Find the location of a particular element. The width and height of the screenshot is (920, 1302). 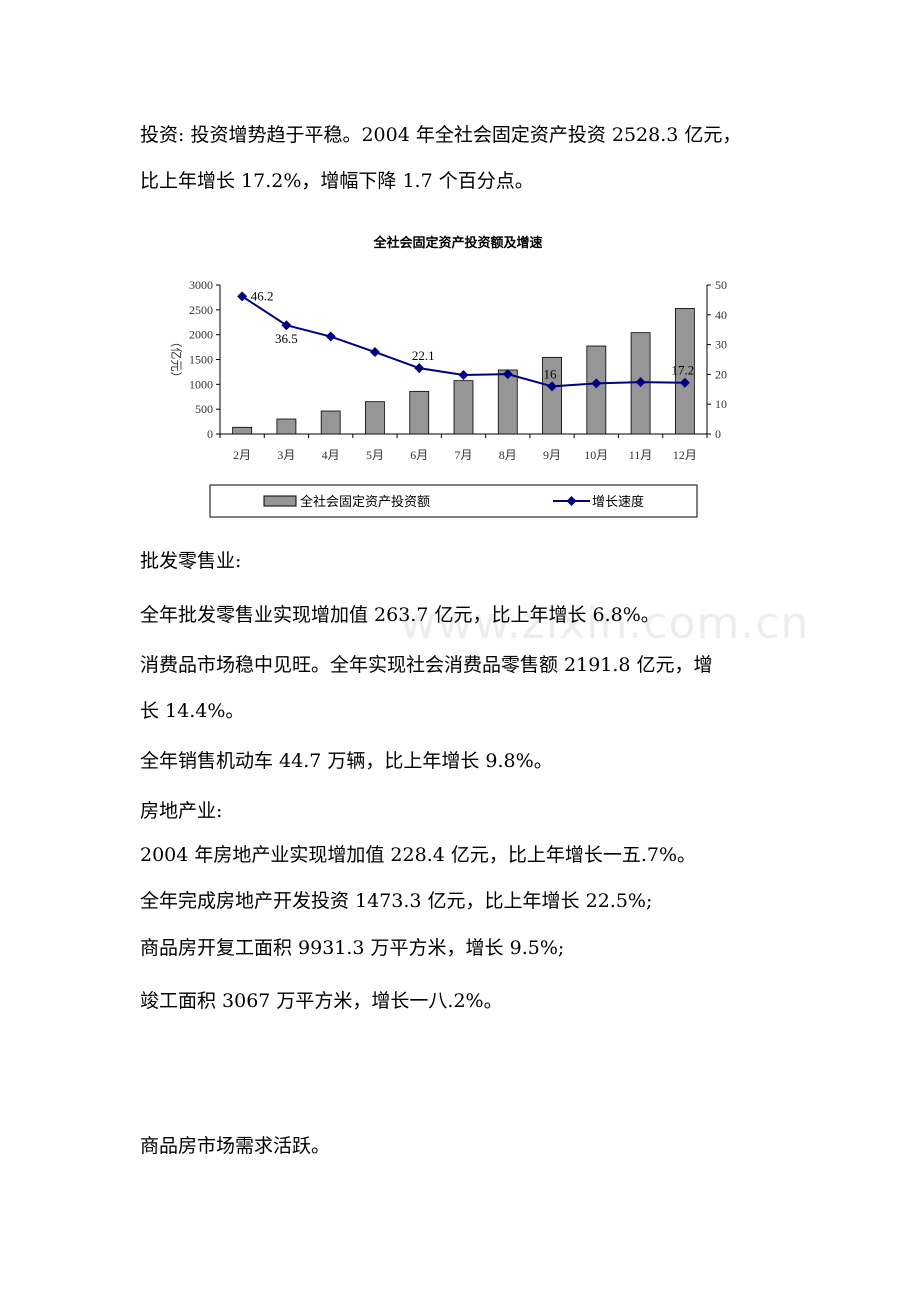

paragraph-line: 竣工面积 3067 万平方米，增长一八.2%。 is located at coordinates (321, 1001).